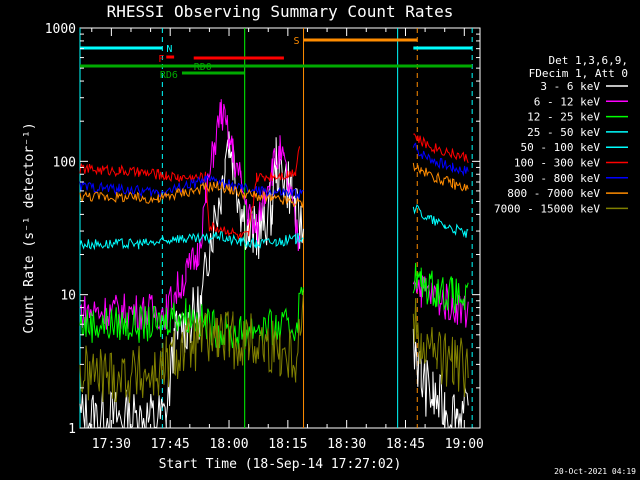  What do you see at coordinates (68, 296) in the screenshot?
I see `y-tick-label: 10` at bounding box center [68, 296].